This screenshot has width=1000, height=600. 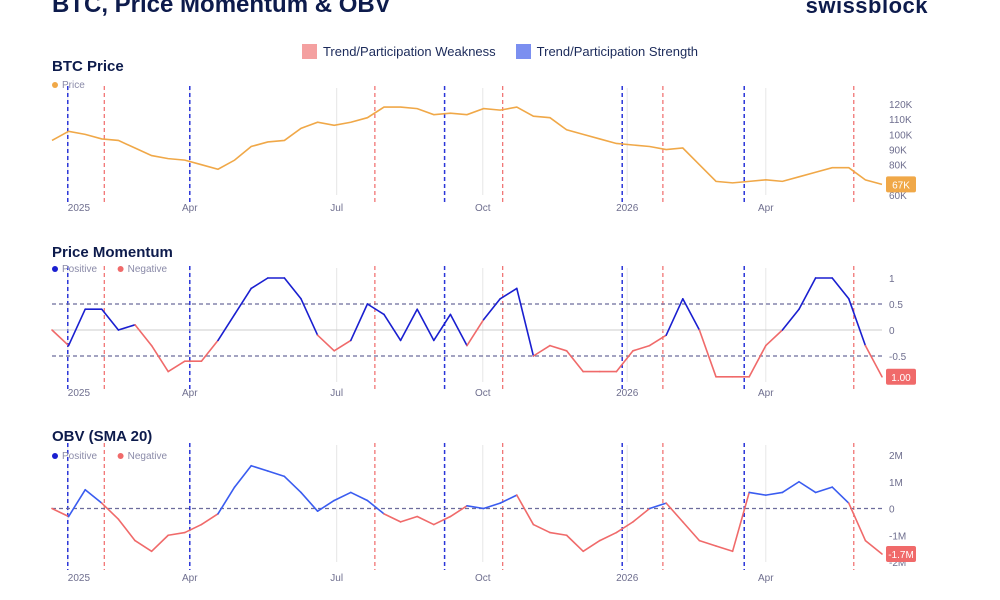 What do you see at coordinates (898, 166) in the screenshot?
I see `y-tick-label: 80K` at bounding box center [898, 166].